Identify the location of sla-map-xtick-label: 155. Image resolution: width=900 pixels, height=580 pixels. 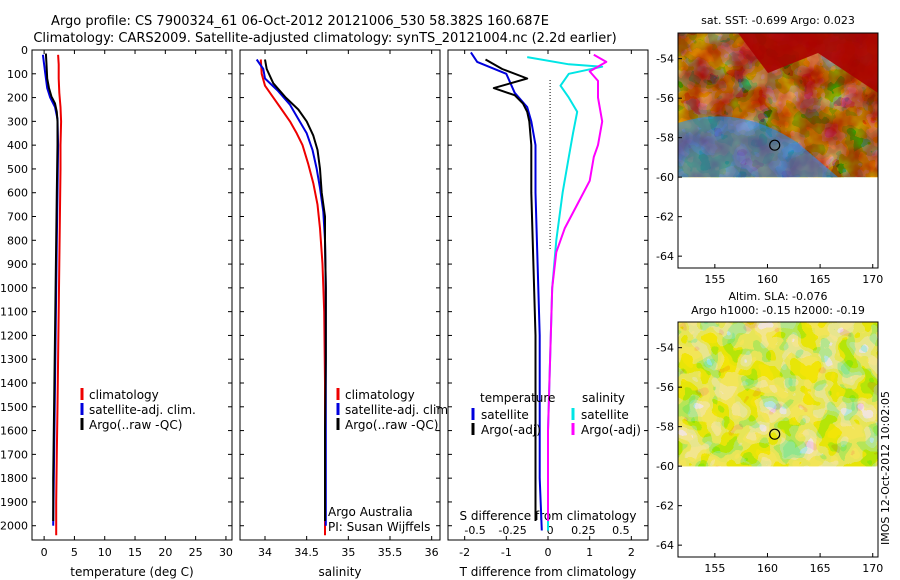
(714, 568).